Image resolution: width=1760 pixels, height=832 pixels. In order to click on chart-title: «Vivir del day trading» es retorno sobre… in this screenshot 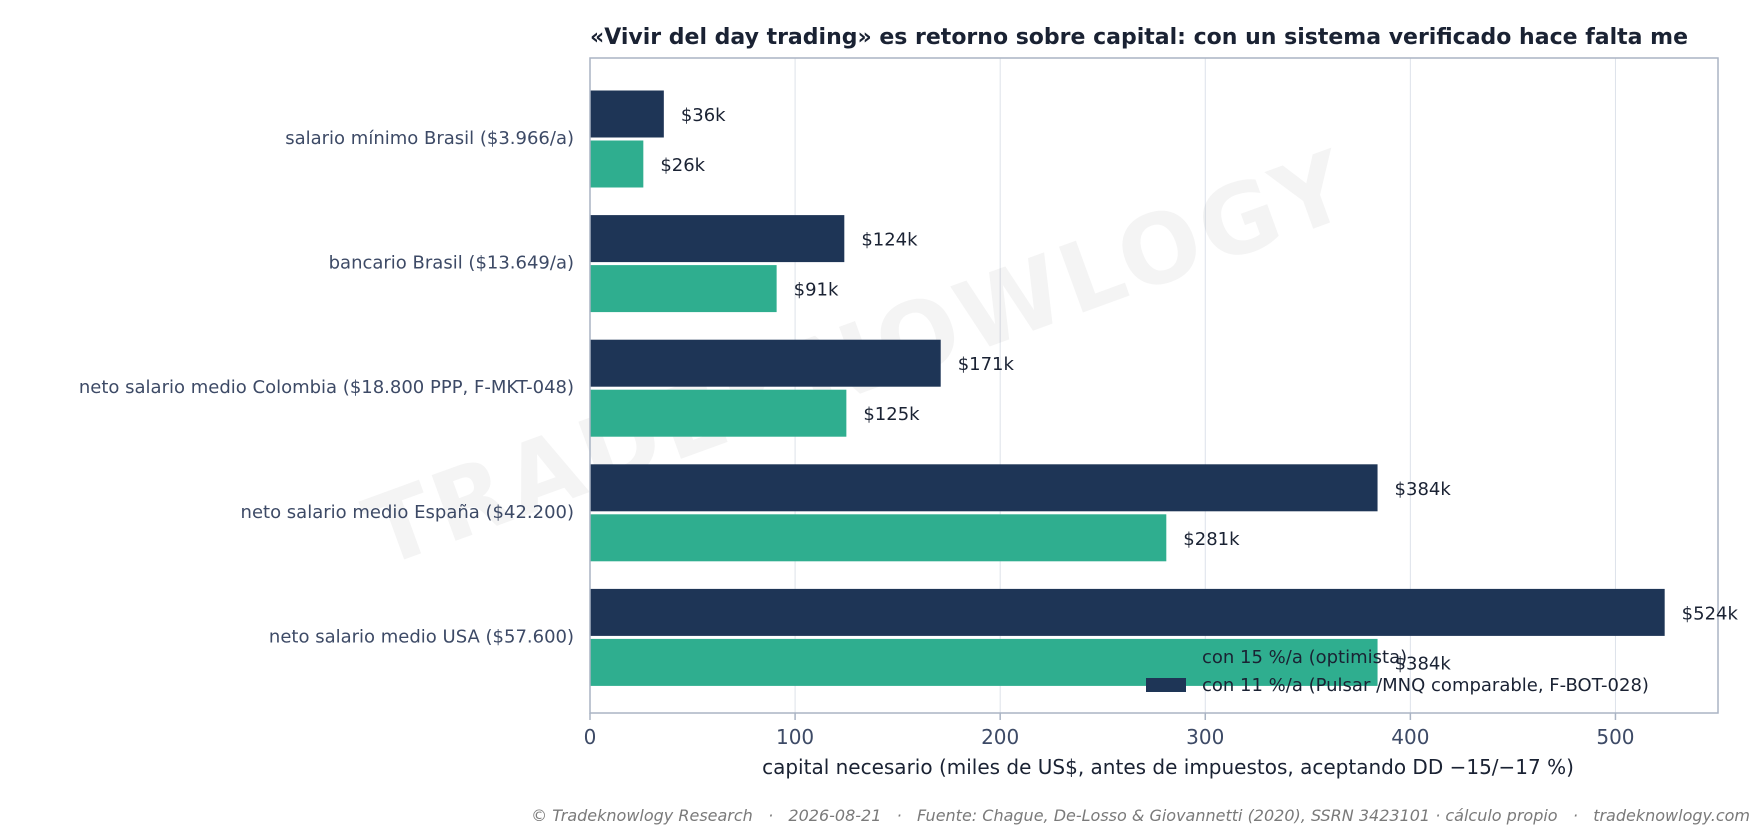, I will do `click(1139, 37)`.